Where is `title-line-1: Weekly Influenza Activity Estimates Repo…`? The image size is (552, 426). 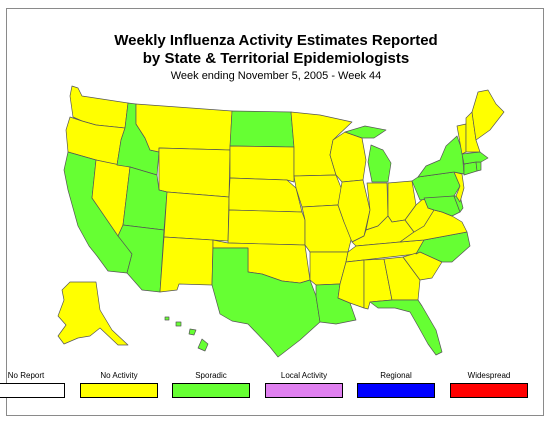
title-line-1: Weekly Influenza Activity Estimates Repo… is located at coordinates (276, 40).